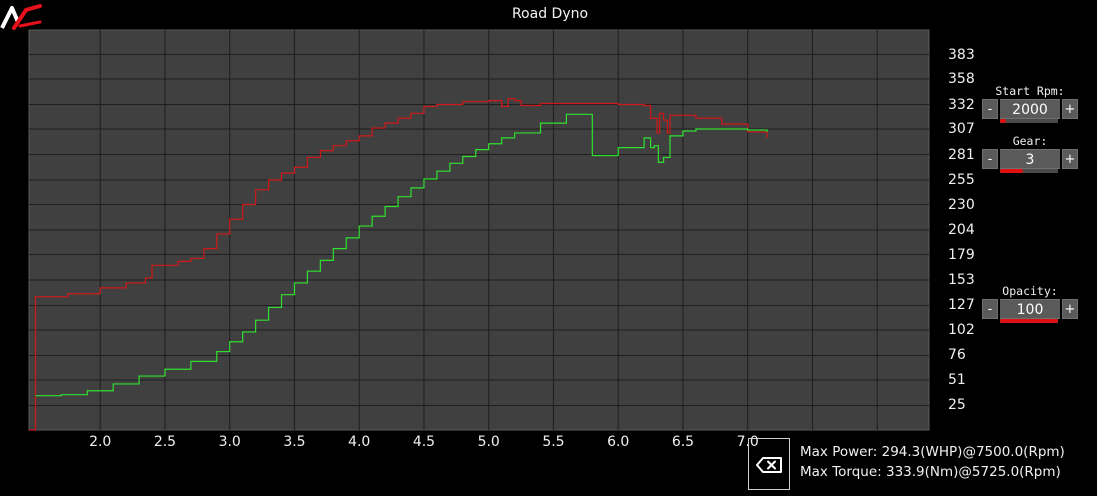 The width and height of the screenshot is (1097, 496). Describe the element at coordinates (1012, 171) in the screenshot. I see `gear-slider-fill` at that location.